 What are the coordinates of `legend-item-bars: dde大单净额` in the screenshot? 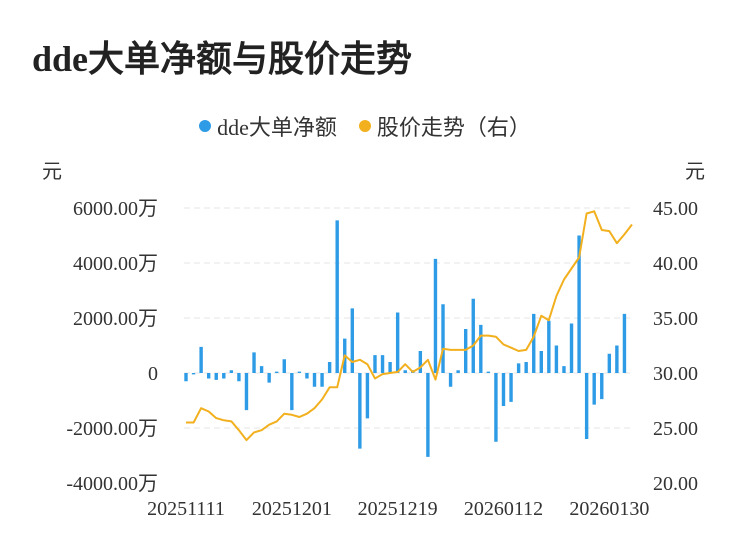 It's located at (268, 126).